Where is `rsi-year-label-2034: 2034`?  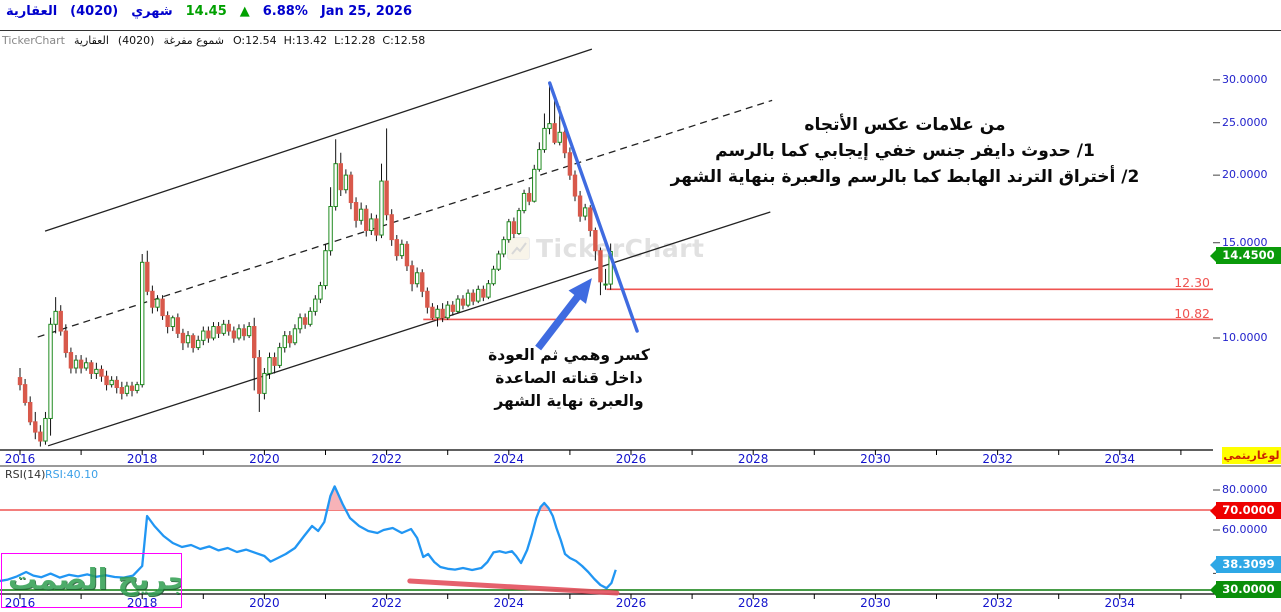 rsi-year-label-2034: 2034 is located at coordinates (1120, 603).